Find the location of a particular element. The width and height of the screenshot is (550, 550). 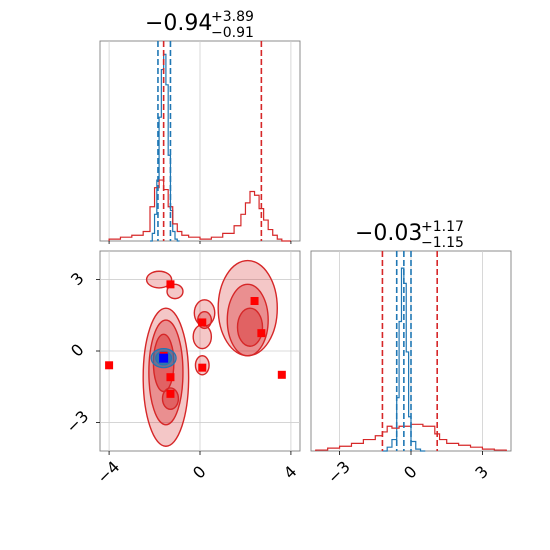

joint-secondary-contour-inner is located at coordinates (250, 327).